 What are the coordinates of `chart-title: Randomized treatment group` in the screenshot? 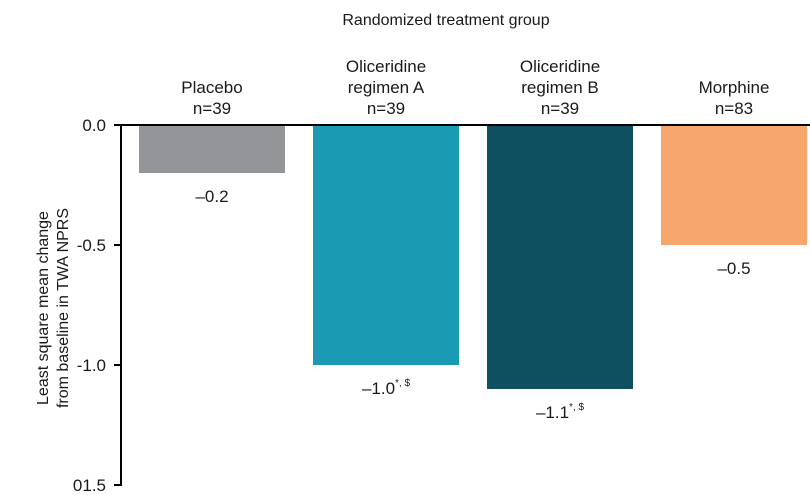 It's located at (445, 20).